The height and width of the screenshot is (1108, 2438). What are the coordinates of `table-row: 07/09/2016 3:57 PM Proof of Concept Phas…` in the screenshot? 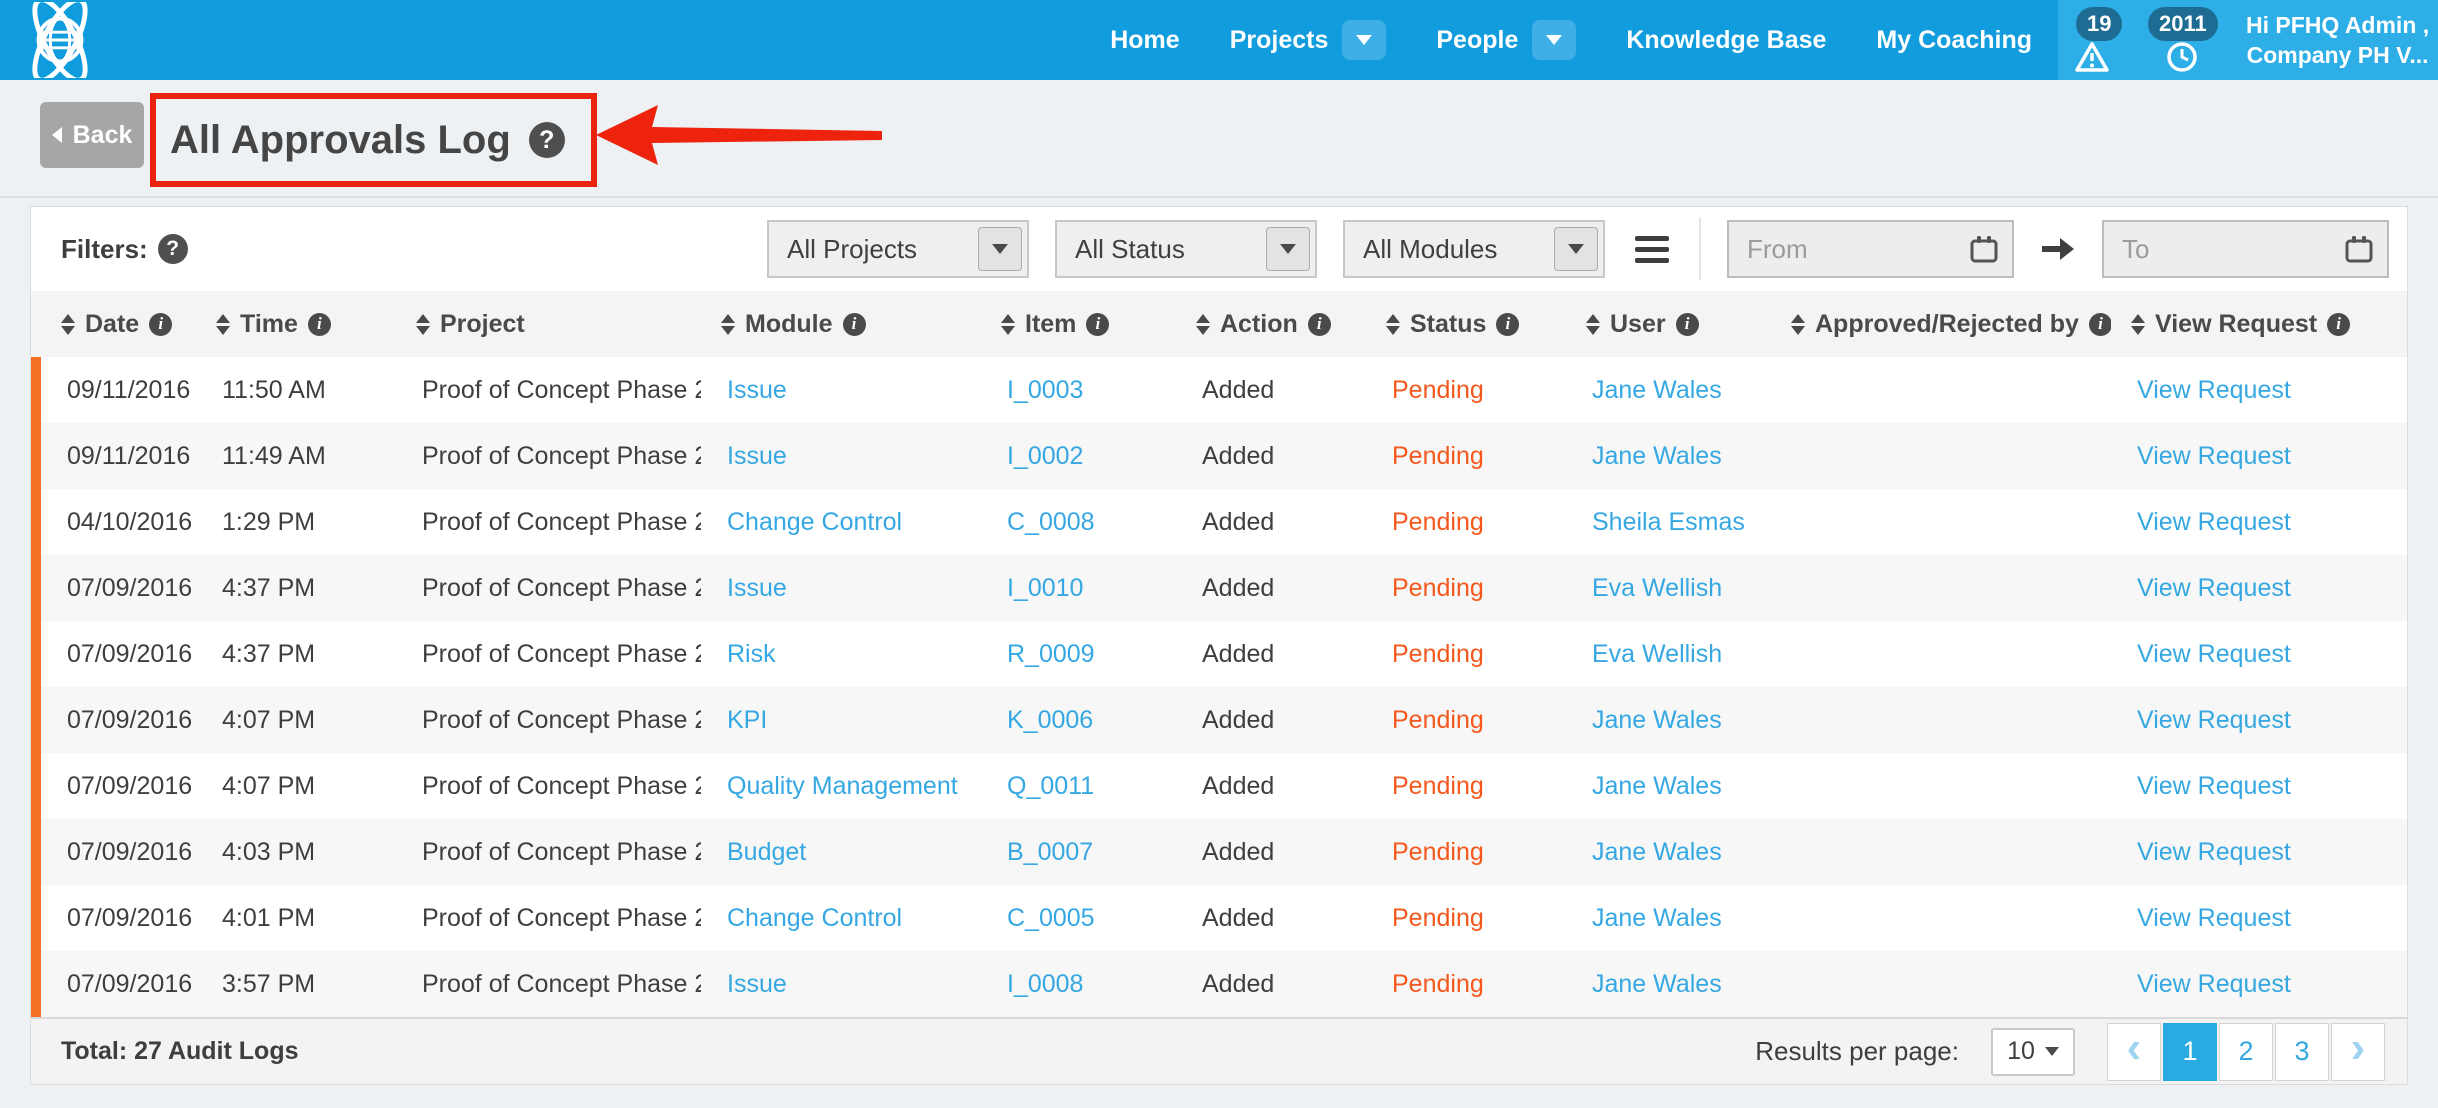 It's located at (1224, 984).